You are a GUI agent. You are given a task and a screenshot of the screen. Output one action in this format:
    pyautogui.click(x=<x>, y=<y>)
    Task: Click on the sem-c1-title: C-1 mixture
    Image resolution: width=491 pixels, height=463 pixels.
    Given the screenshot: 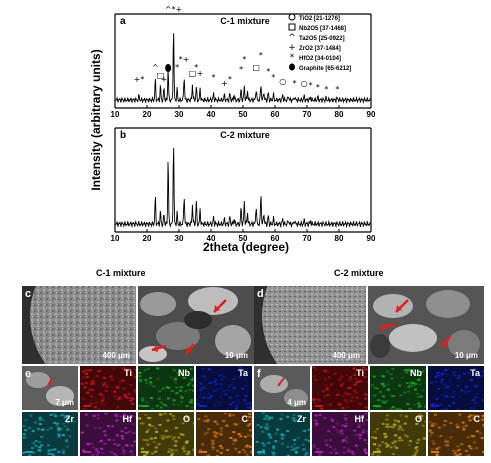 What is the action you would take?
    pyautogui.click(x=121, y=273)
    